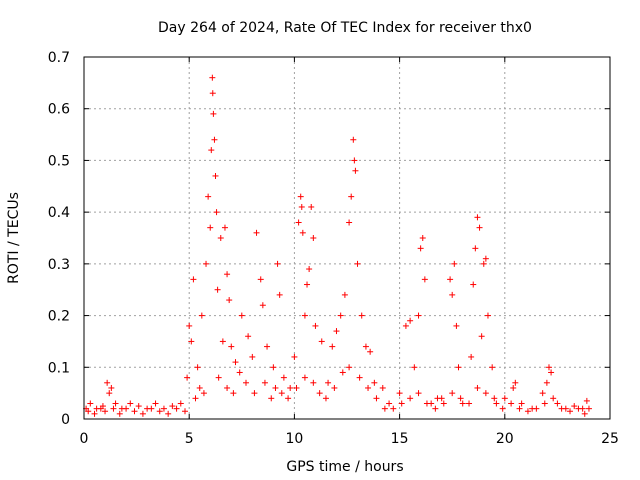 The width and height of the screenshot is (640, 480). I want to click on y-tick-label: 0.4, so click(59, 213).